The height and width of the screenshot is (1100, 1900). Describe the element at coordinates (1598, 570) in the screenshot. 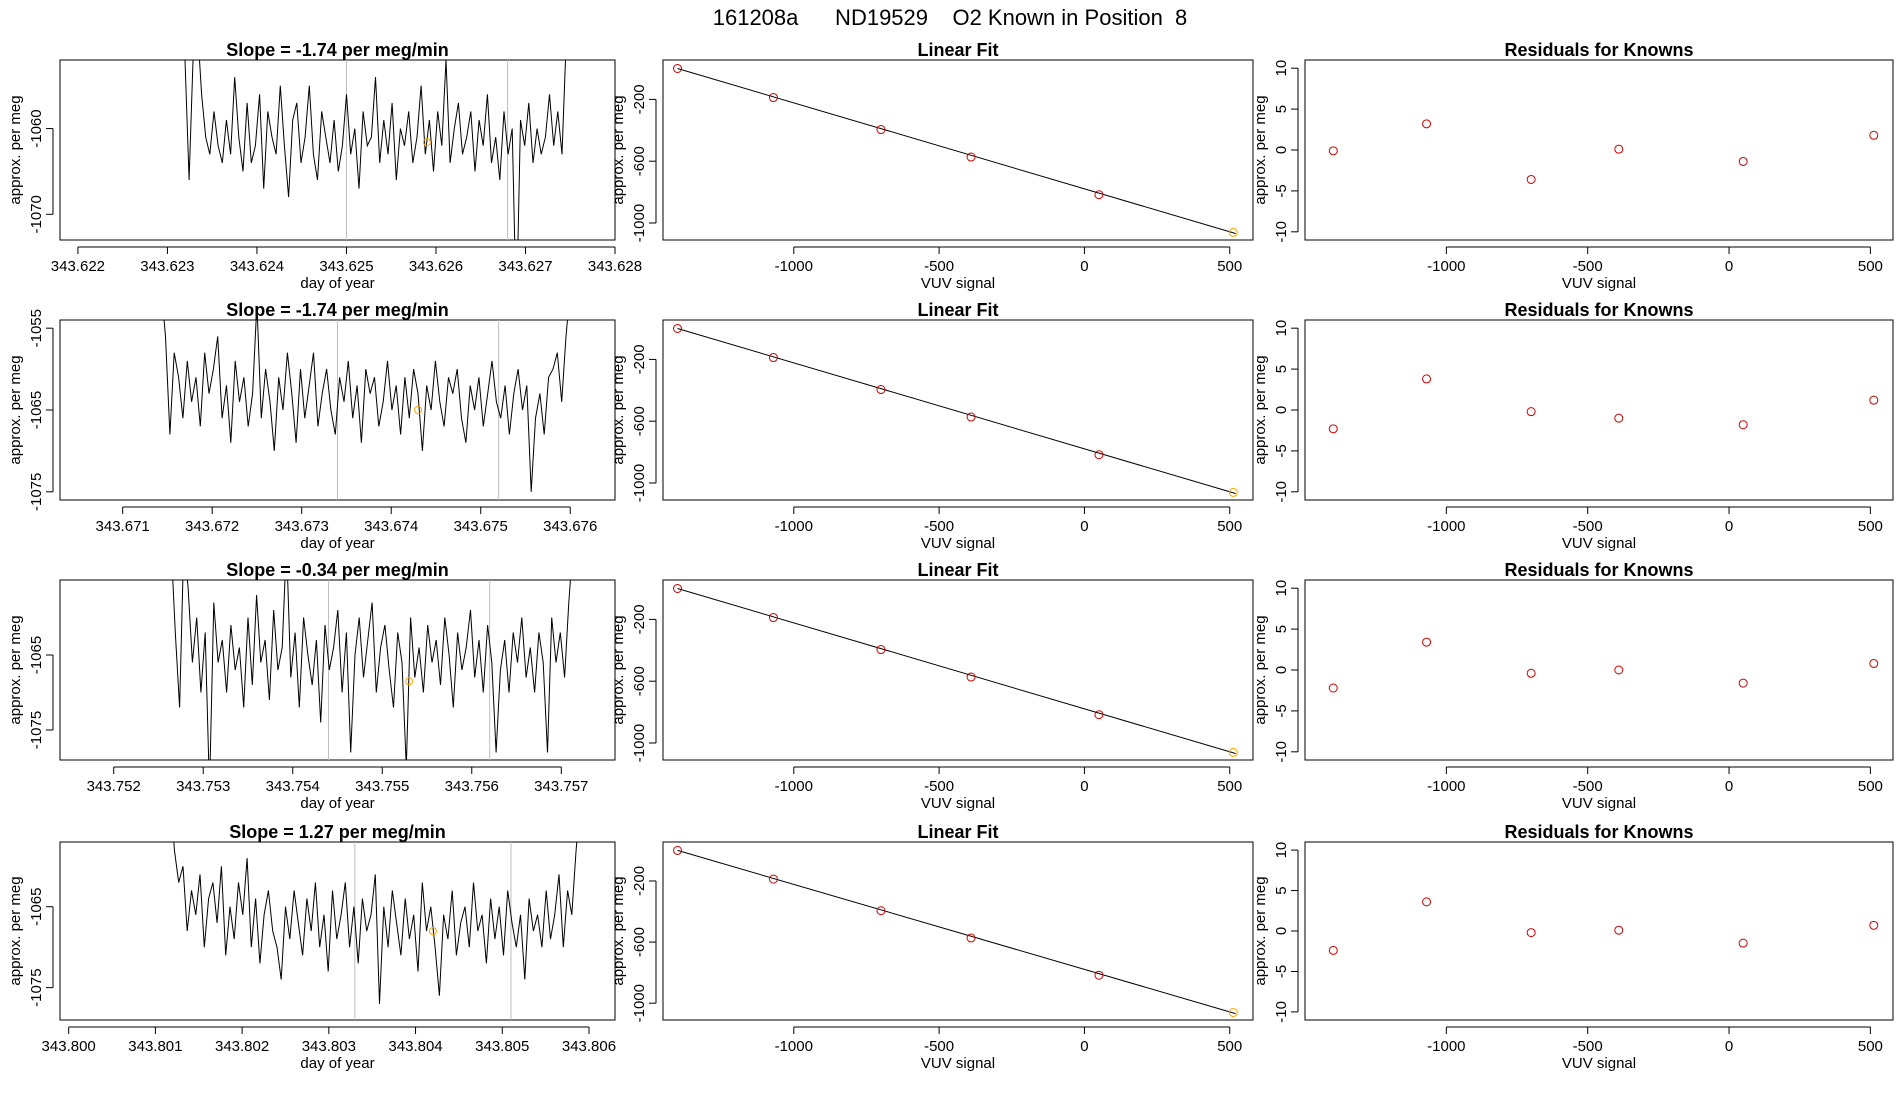

I see `chart-title: Residuals for Knowns` at that location.